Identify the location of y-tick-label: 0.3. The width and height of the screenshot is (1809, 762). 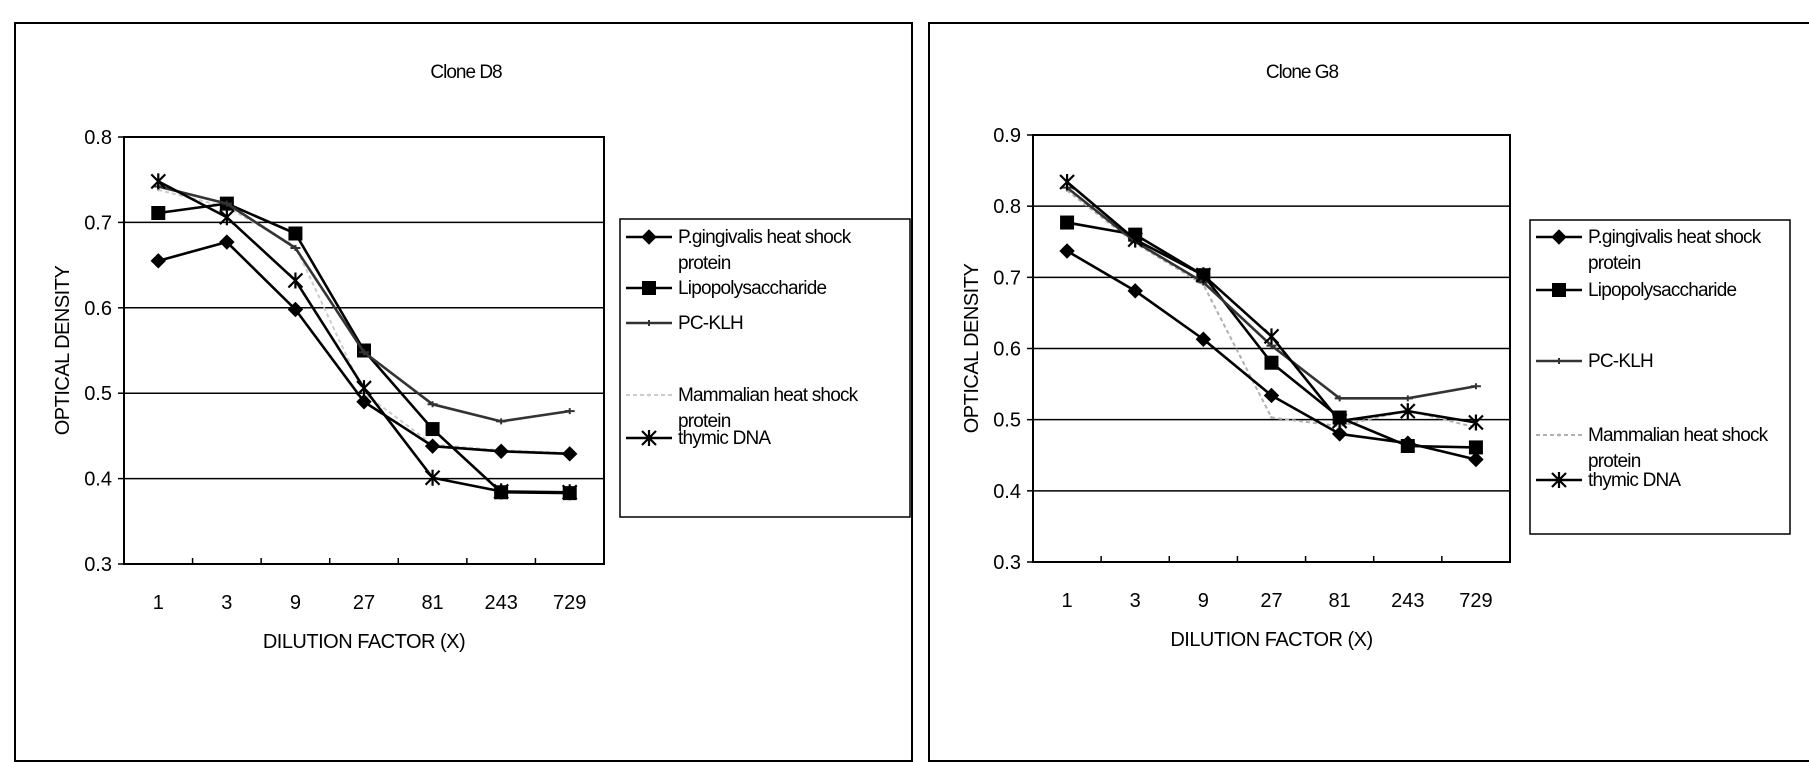
(98, 565).